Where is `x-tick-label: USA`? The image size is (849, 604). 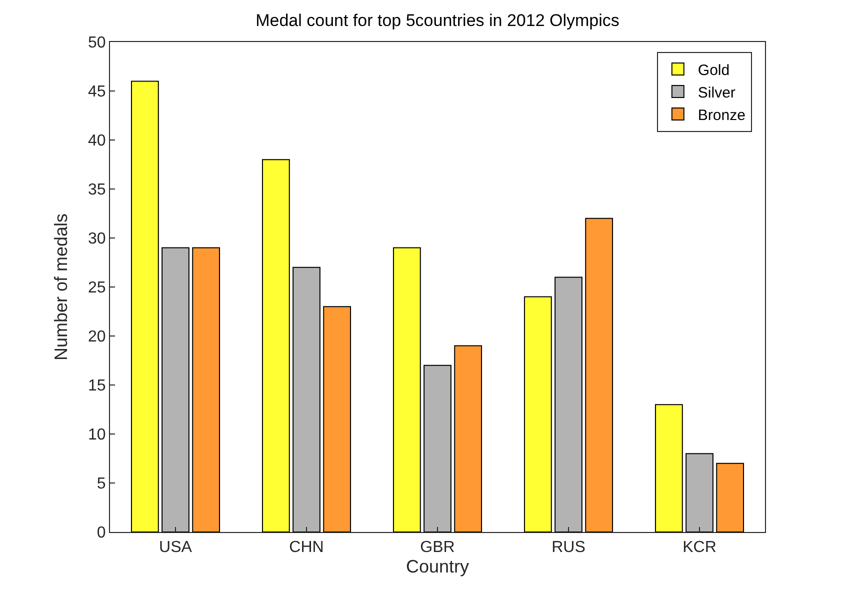
x-tick-label: USA is located at coordinates (175, 547).